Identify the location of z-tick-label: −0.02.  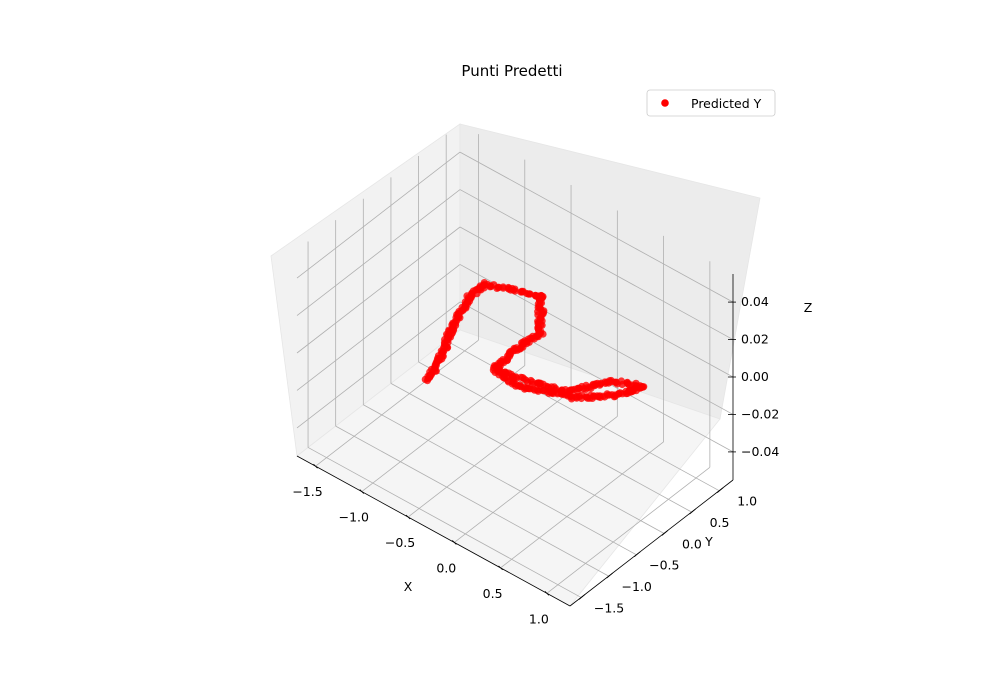
(760, 413).